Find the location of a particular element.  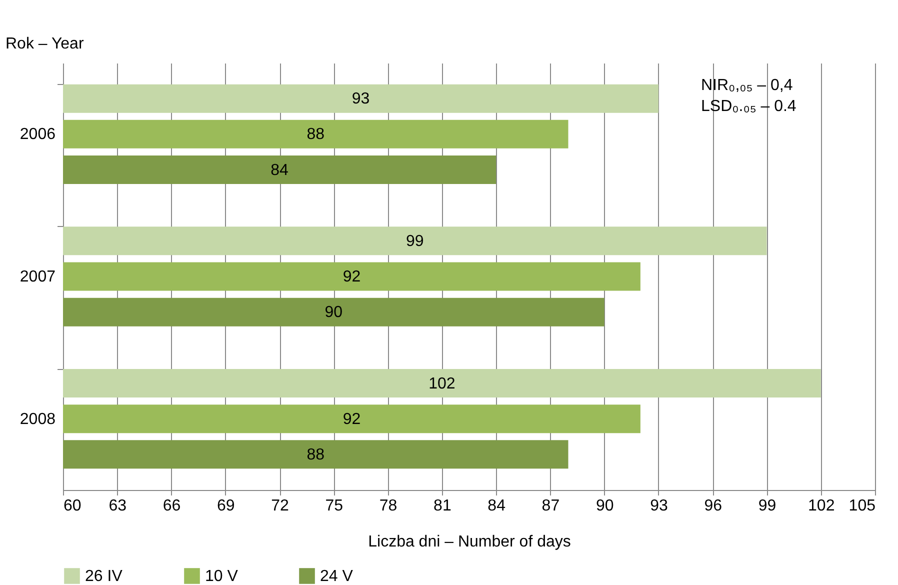

x-tick-label: 60 is located at coordinates (73, 506).